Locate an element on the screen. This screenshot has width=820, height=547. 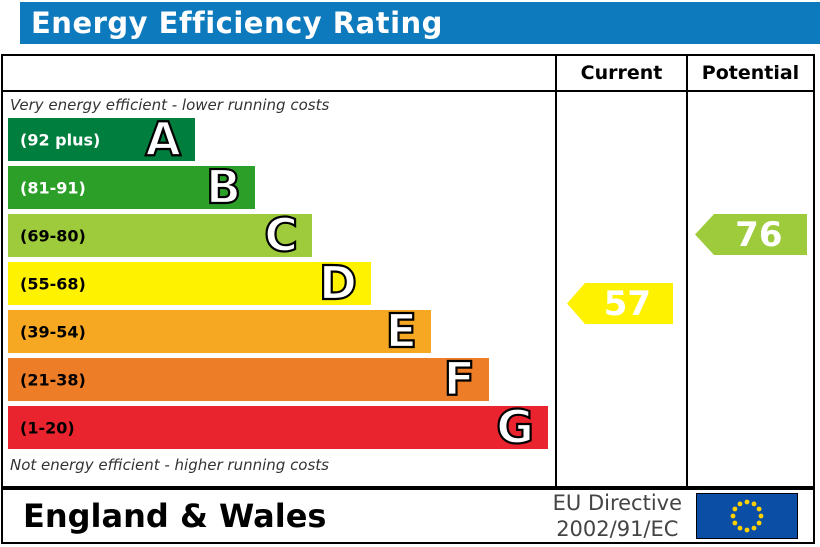
eu-directive-line1: EU Directive is located at coordinates (617, 502).